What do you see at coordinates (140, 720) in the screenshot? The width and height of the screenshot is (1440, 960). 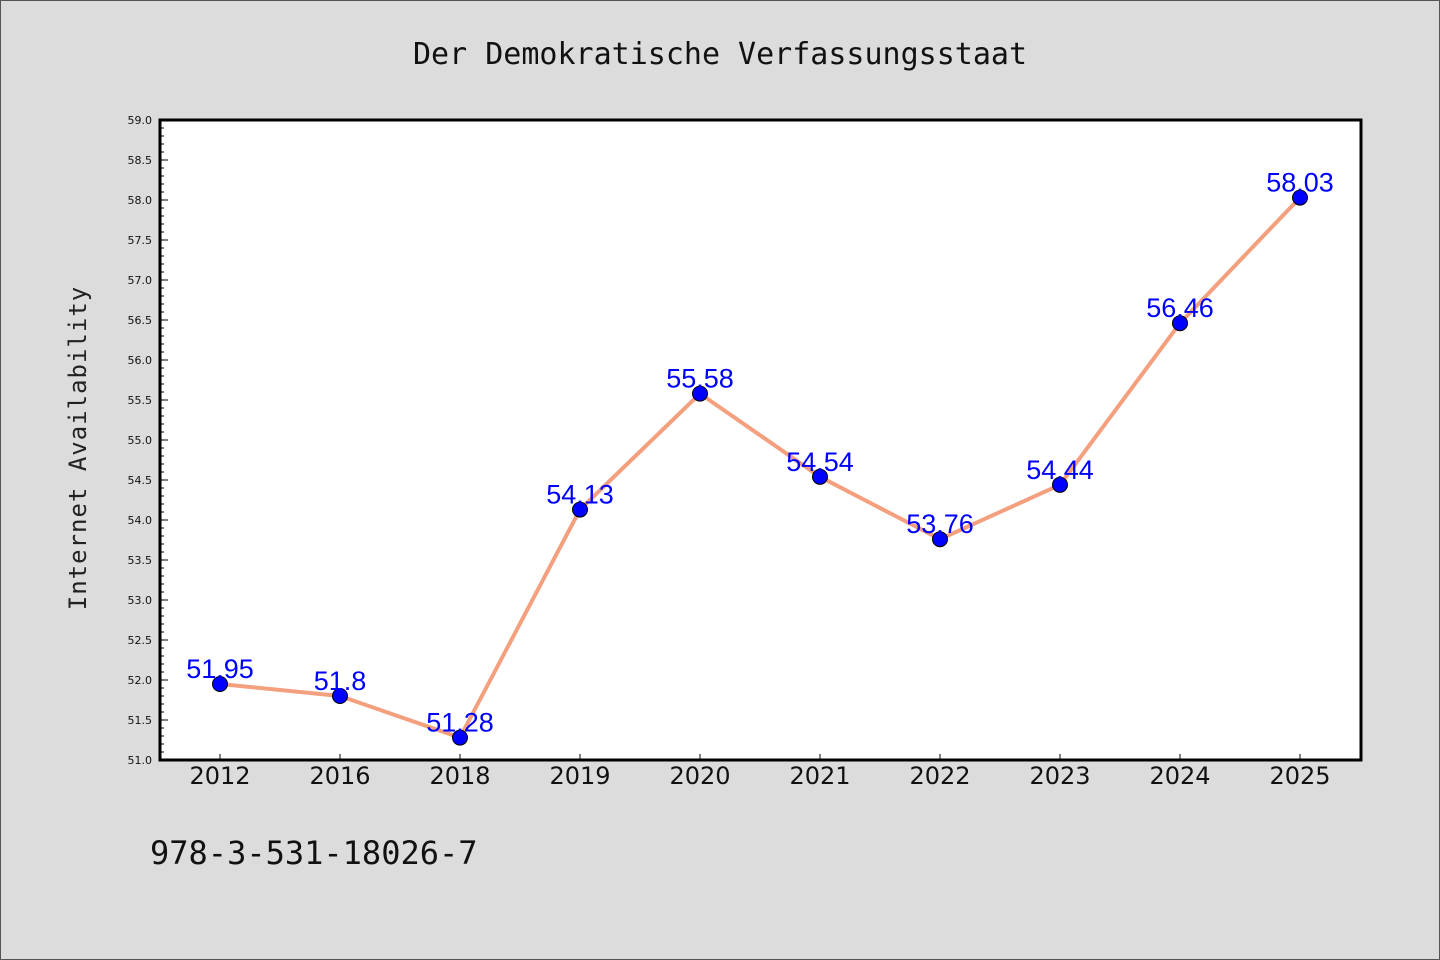 I see `y-tick-label: 51.5` at bounding box center [140, 720].